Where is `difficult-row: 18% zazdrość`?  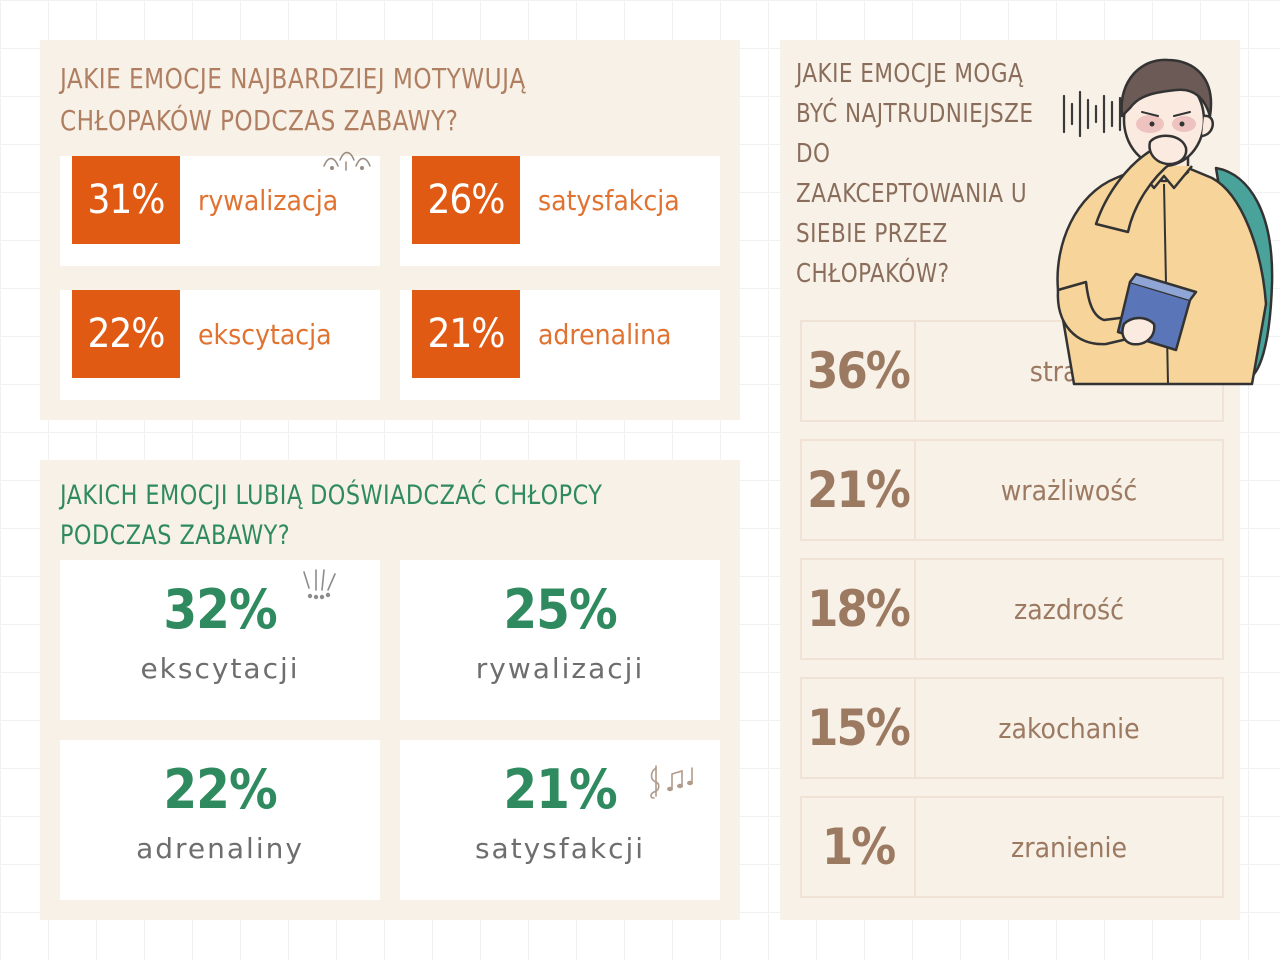
difficult-row: 18% zazdrość is located at coordinates (1012, 609).